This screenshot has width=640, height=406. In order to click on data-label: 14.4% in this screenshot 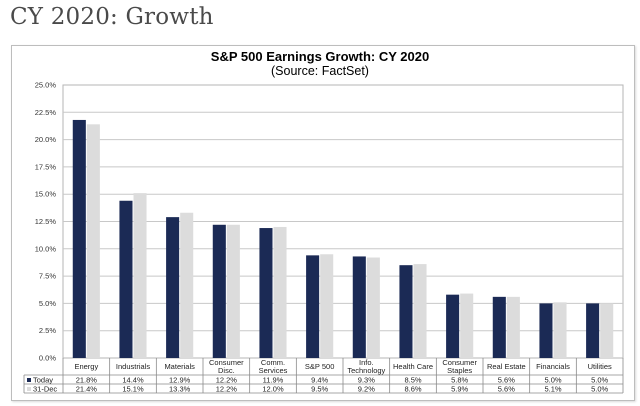, I will do `click(133, 379)`.